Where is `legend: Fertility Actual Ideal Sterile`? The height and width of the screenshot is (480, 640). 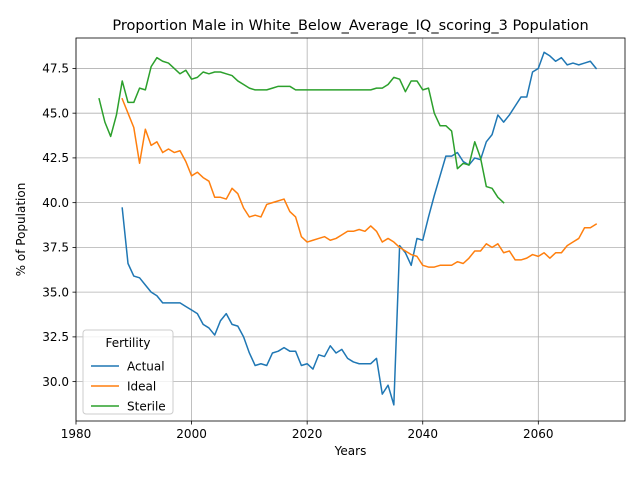
legend: Fertility Actual Ideal Sterile is located at coordinates (128, 372).